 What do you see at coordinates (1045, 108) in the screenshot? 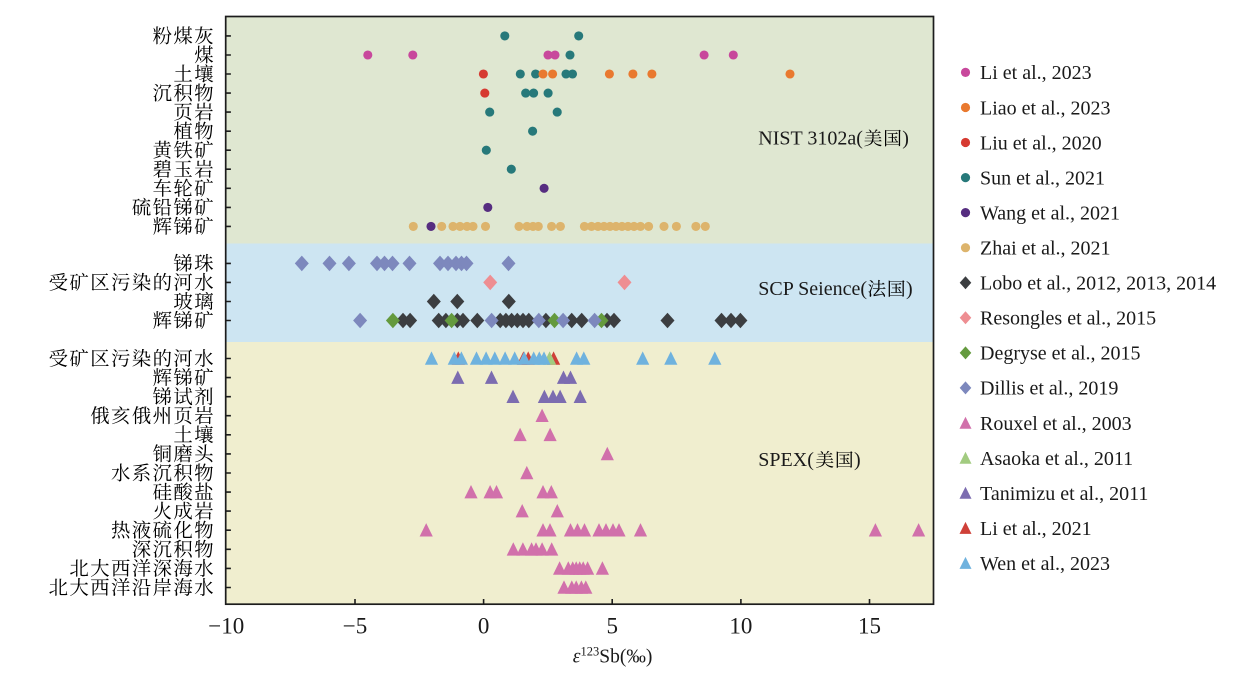
I see `svg-text: Liao et al., 2023` at bounding box center [1045, 108].